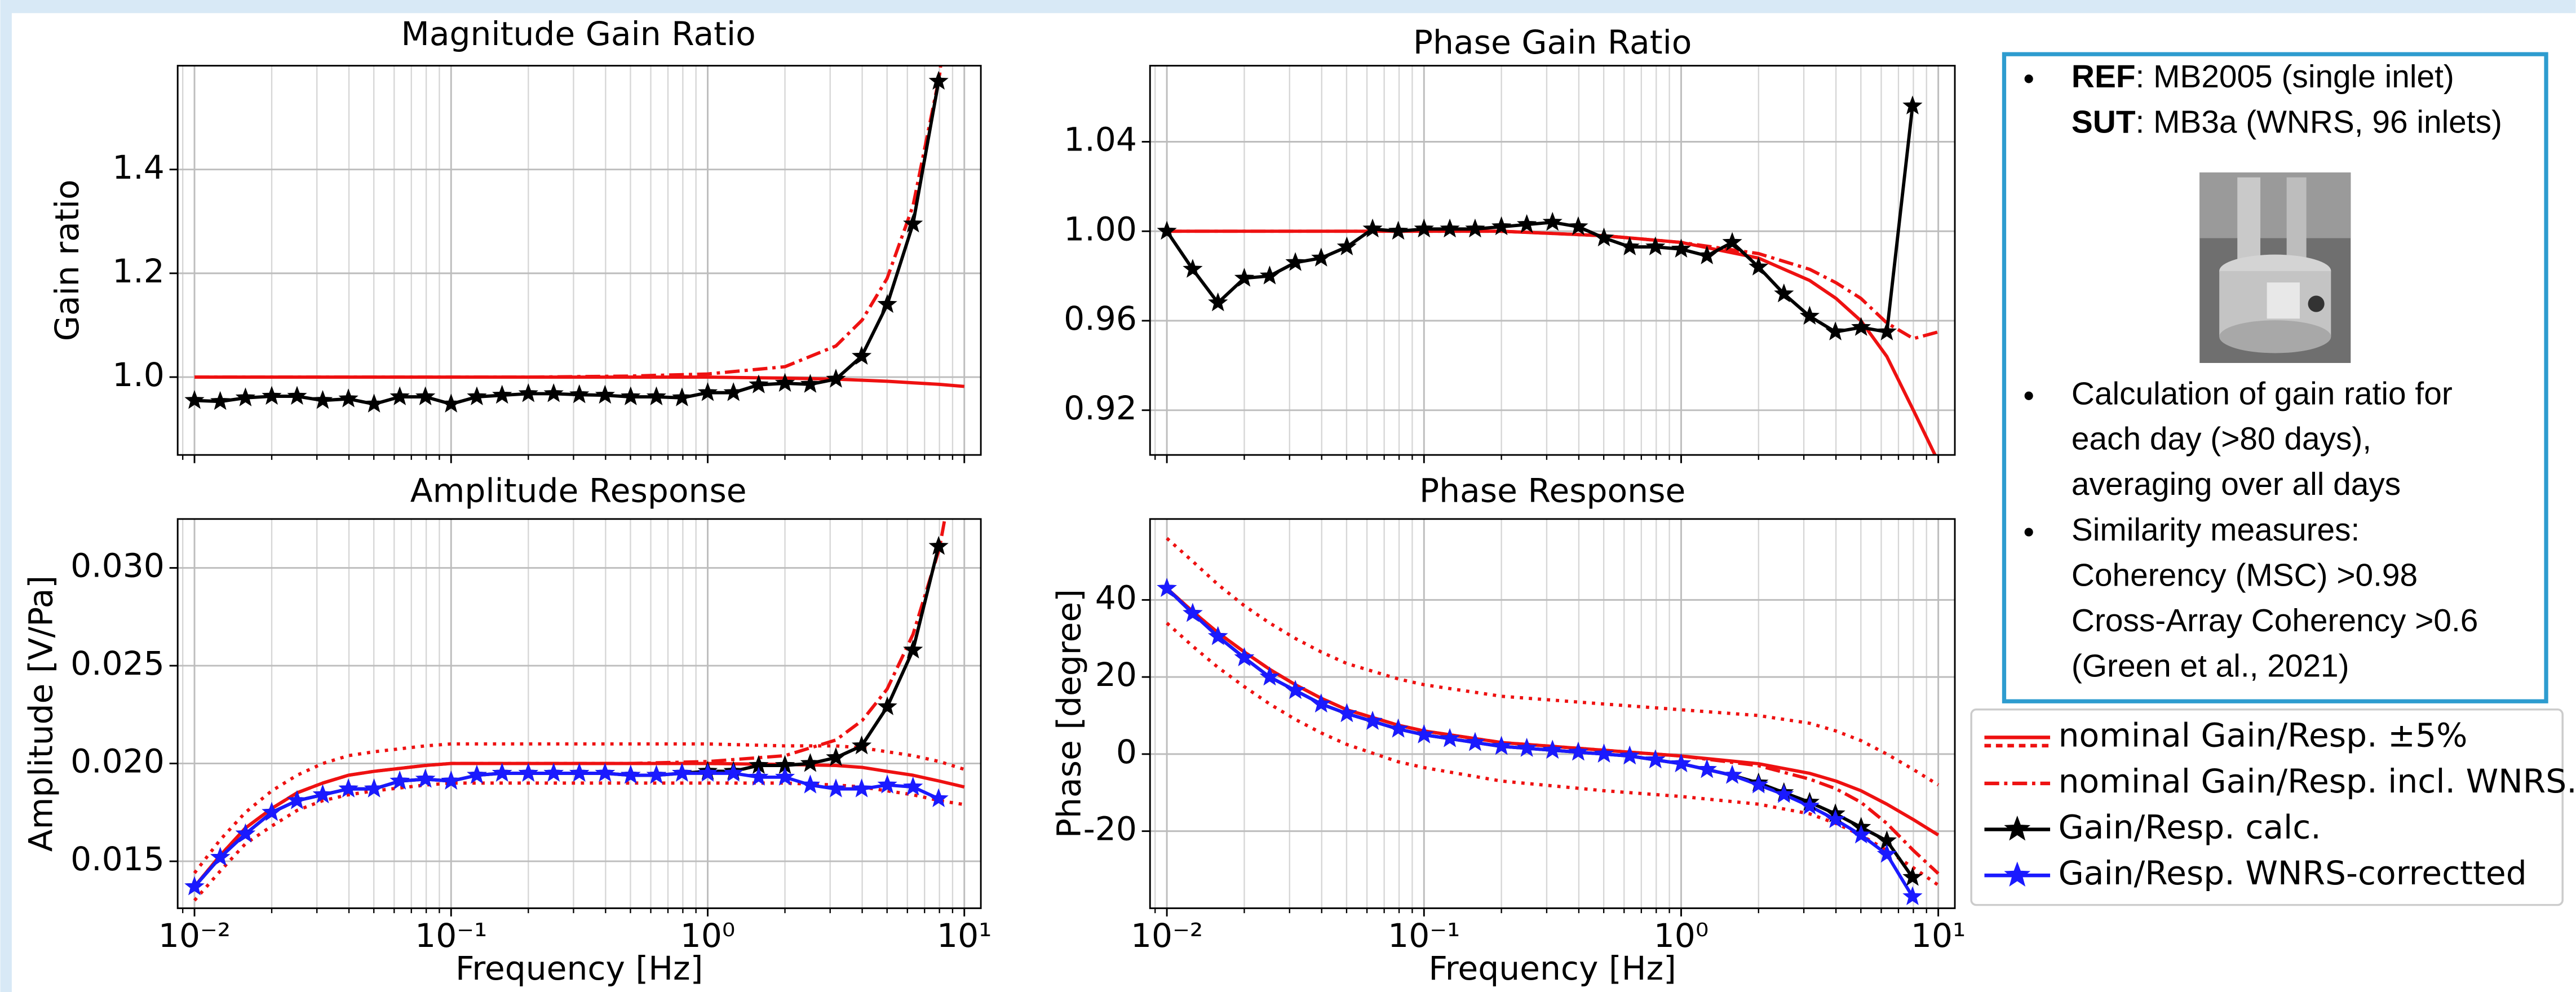 The image size is (2576, 992). Describe the element at coordinates (117, 859) in the screenshot. I see `y-tick-label: 0.015` at that location.